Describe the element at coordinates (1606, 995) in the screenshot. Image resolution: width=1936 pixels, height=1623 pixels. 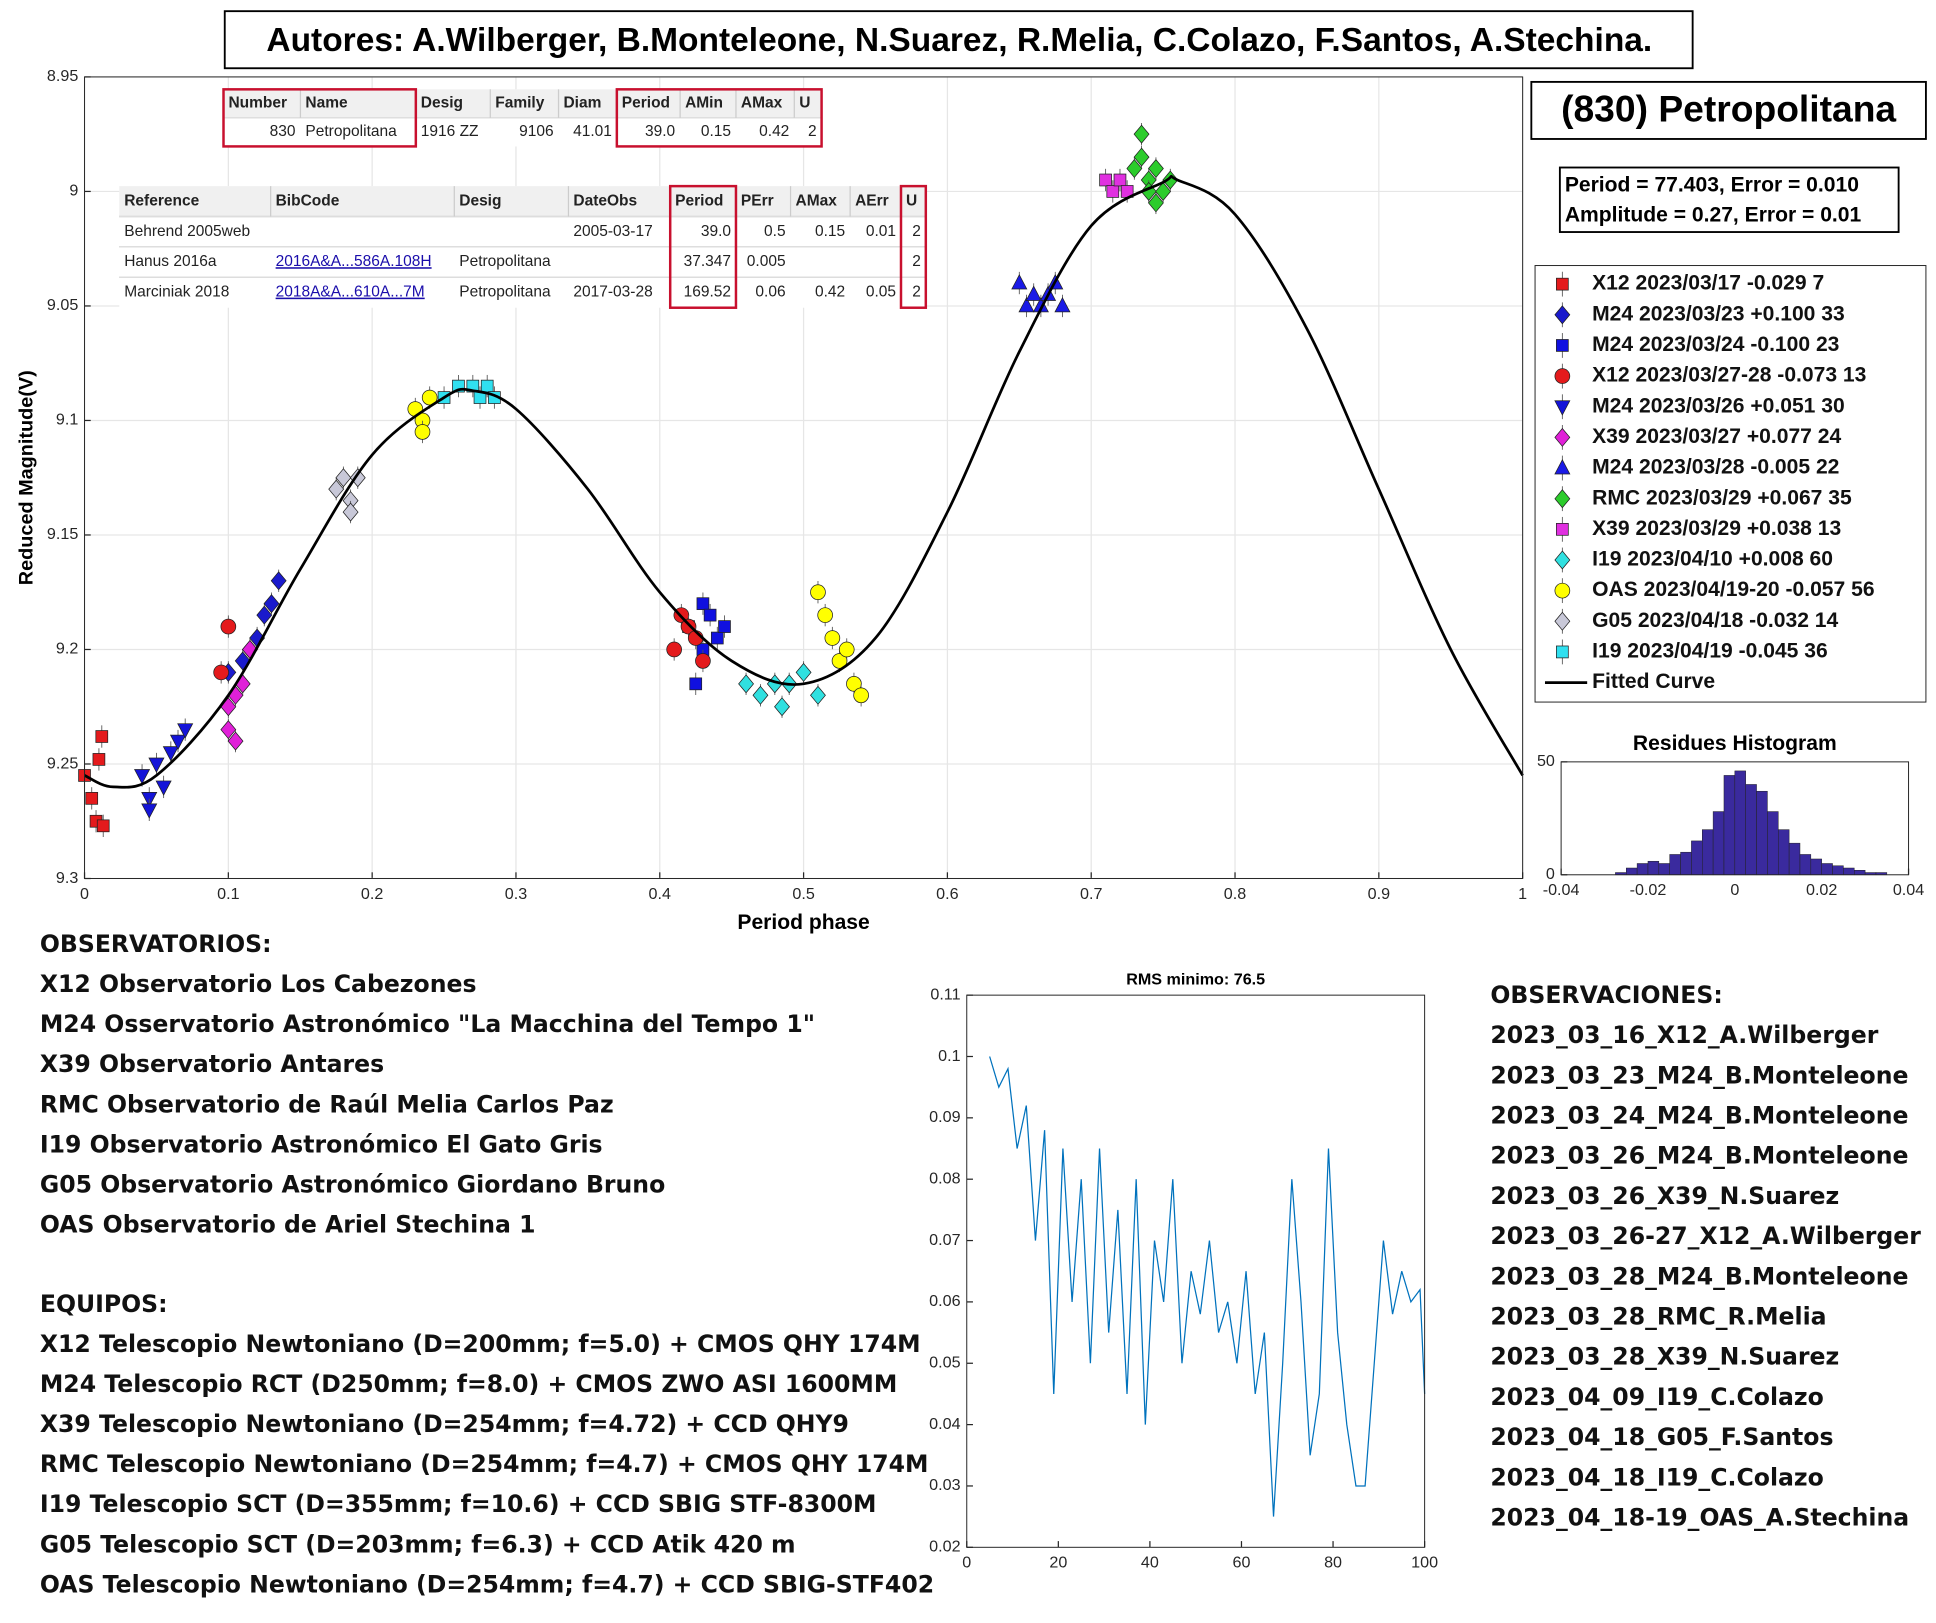
I see `section-heading: OBSERVACIONES:` at that location.